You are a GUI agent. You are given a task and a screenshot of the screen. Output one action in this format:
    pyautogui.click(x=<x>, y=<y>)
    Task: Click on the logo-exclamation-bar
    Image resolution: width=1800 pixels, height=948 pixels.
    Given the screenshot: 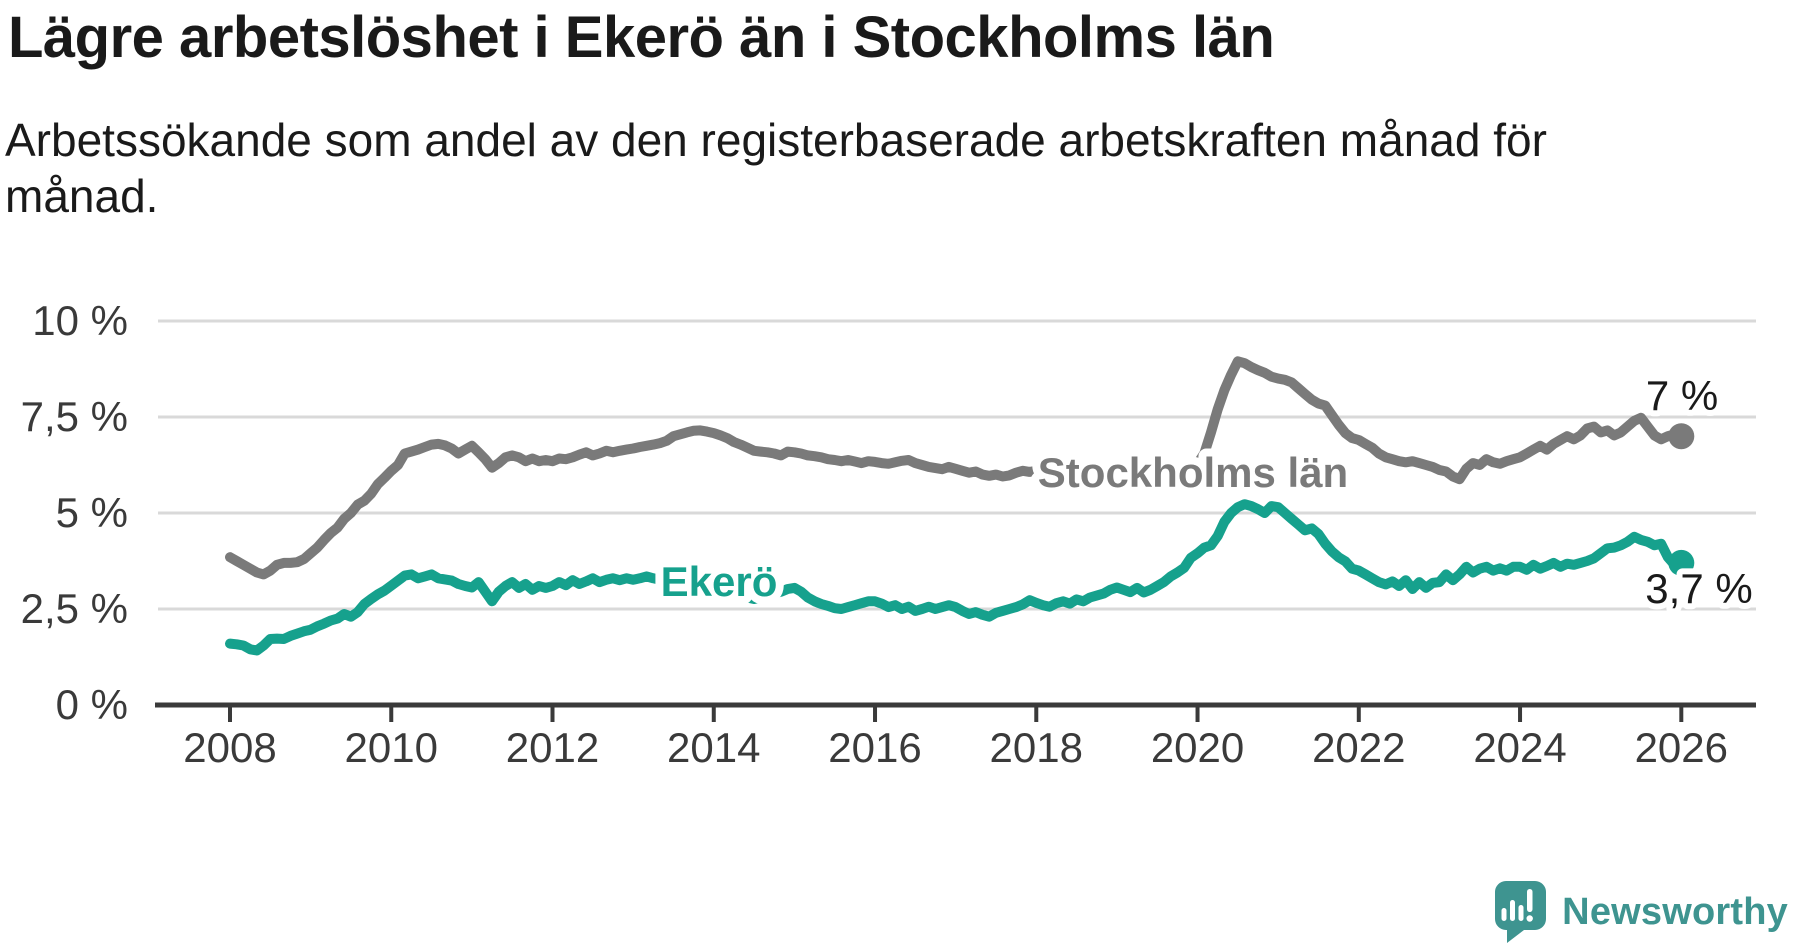 What is the action you would take?
    pyautogui.click(x=1530, y=900)
    